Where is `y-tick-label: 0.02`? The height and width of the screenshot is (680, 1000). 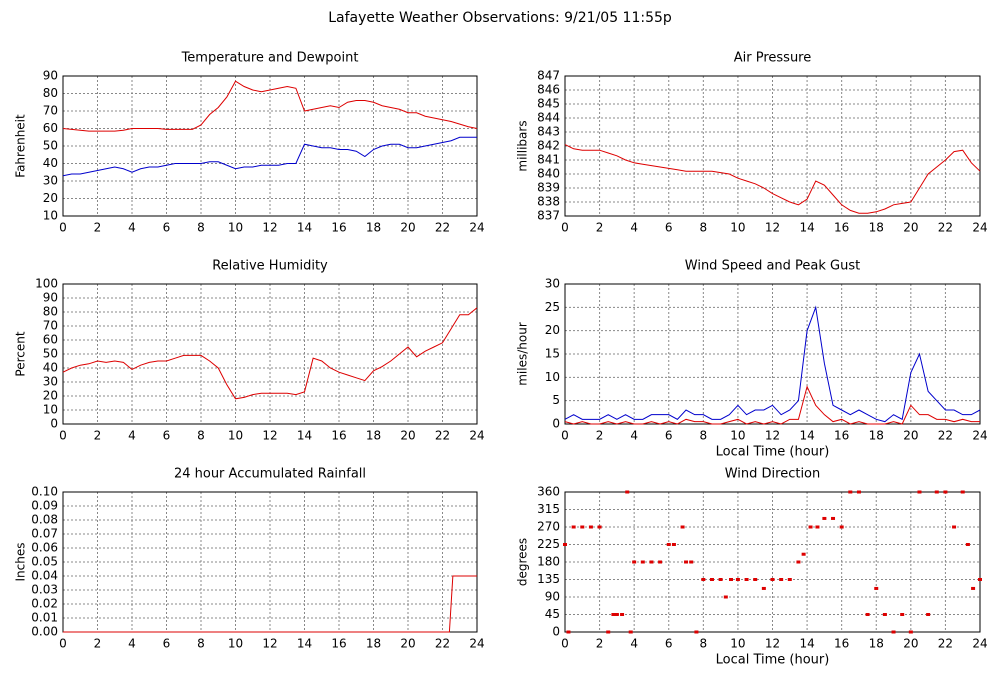 y-tick-label: 0.02 is located at coordinates (44, 604).